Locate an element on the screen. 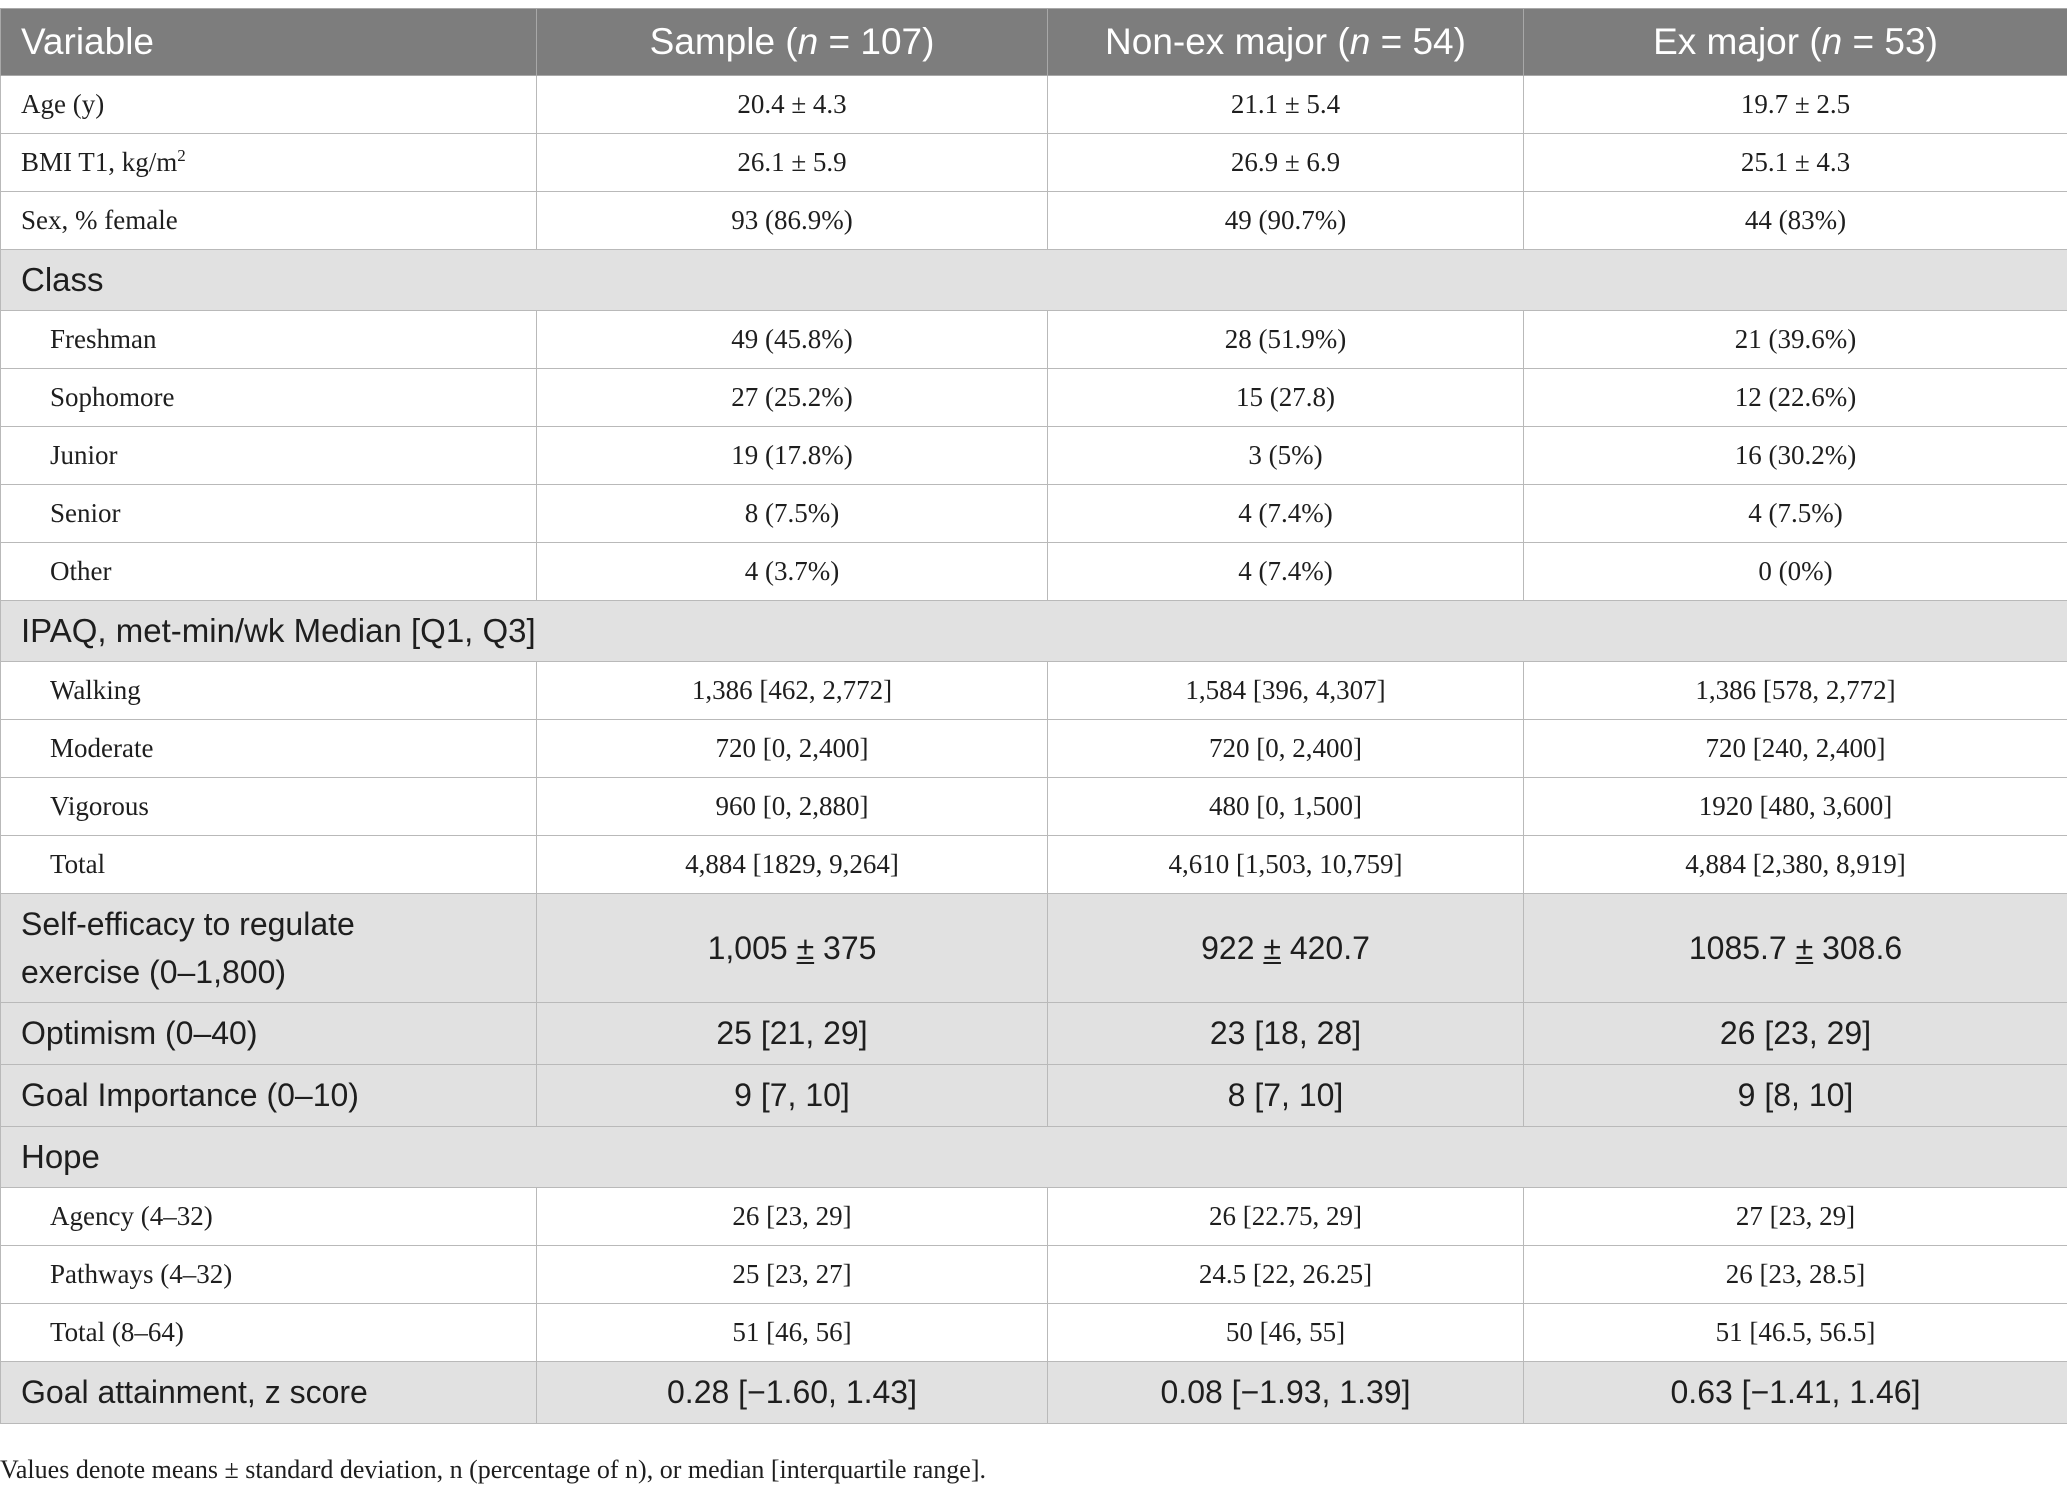 This screenshot has height=1502, width=2067. cell-ex-major: 0.63 [−1.41, 1.46] is located at coordinates (1795, 1392).